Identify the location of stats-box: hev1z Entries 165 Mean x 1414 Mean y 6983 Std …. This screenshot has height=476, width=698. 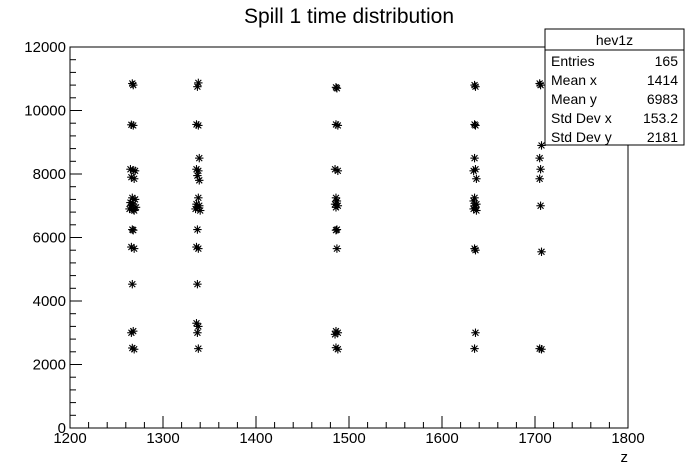
(614, 87).